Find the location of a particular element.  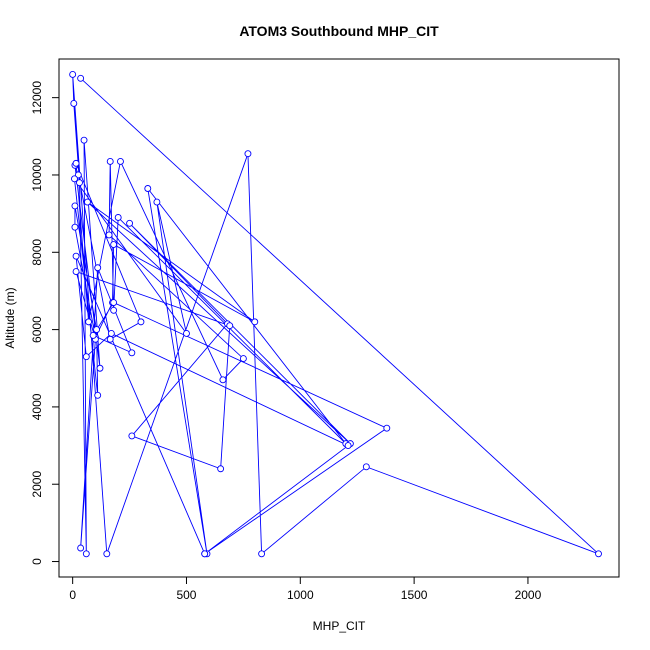

x-axis: 0 500 1000 1500 2000 is located at coordinates (305, 589).